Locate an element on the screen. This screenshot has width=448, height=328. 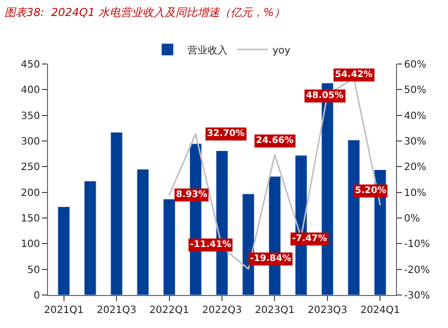
y-tick-label: 150 is located at coordinates (30, 219).